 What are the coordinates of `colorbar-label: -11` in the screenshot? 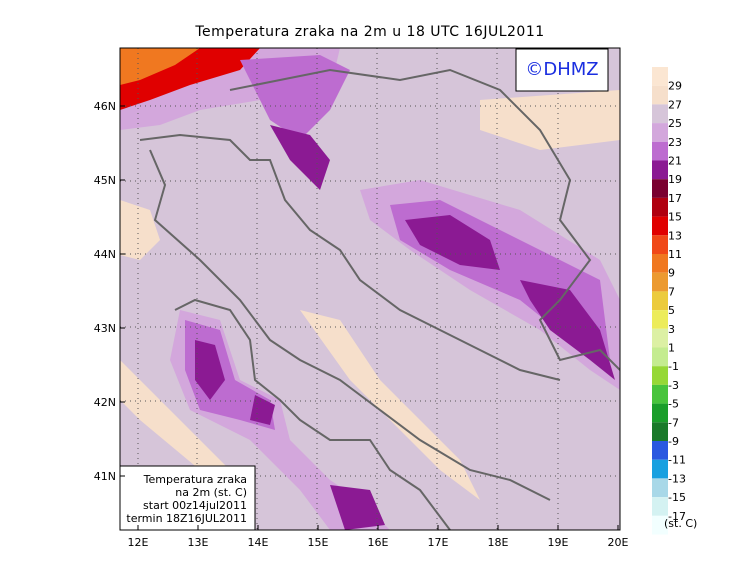 It's located at (677, 460).